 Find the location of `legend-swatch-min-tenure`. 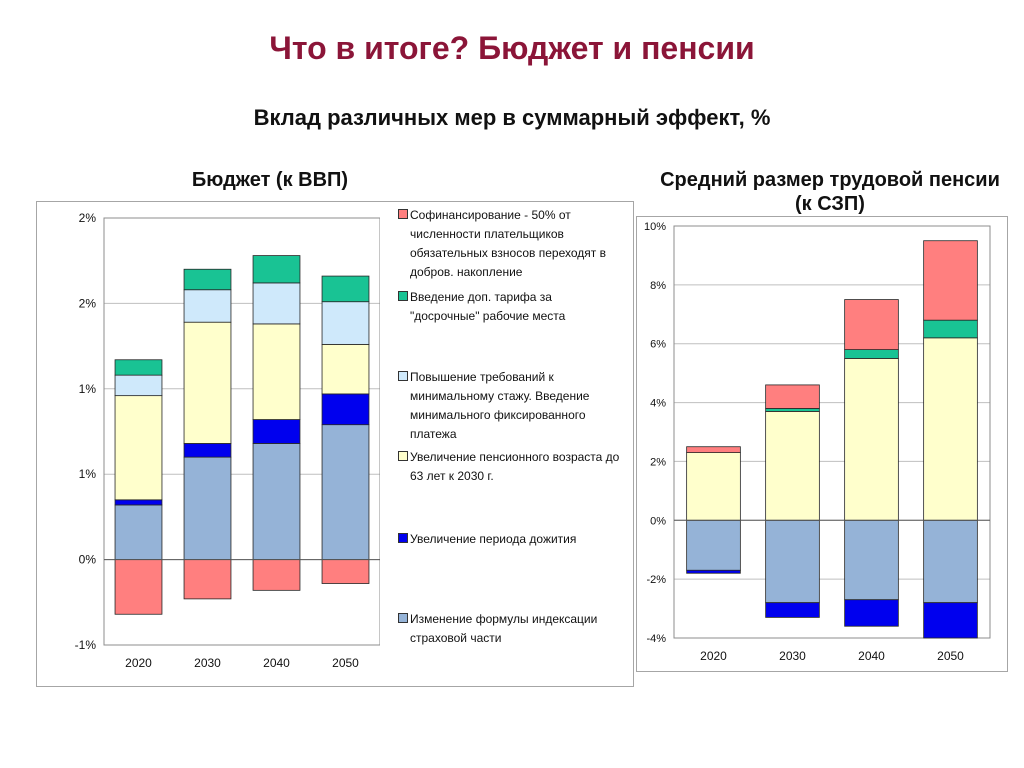

legend-swatch-min-tenure is located at coordinates (403, 376).